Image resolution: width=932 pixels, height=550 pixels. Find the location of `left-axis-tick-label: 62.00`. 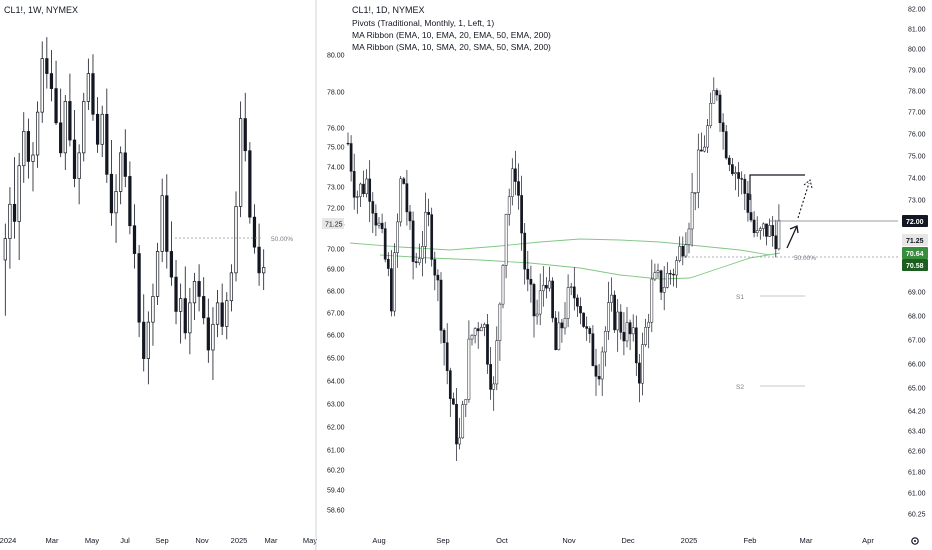

left-axis-tick-label: 62.00 is located at coordinates (336, 428).